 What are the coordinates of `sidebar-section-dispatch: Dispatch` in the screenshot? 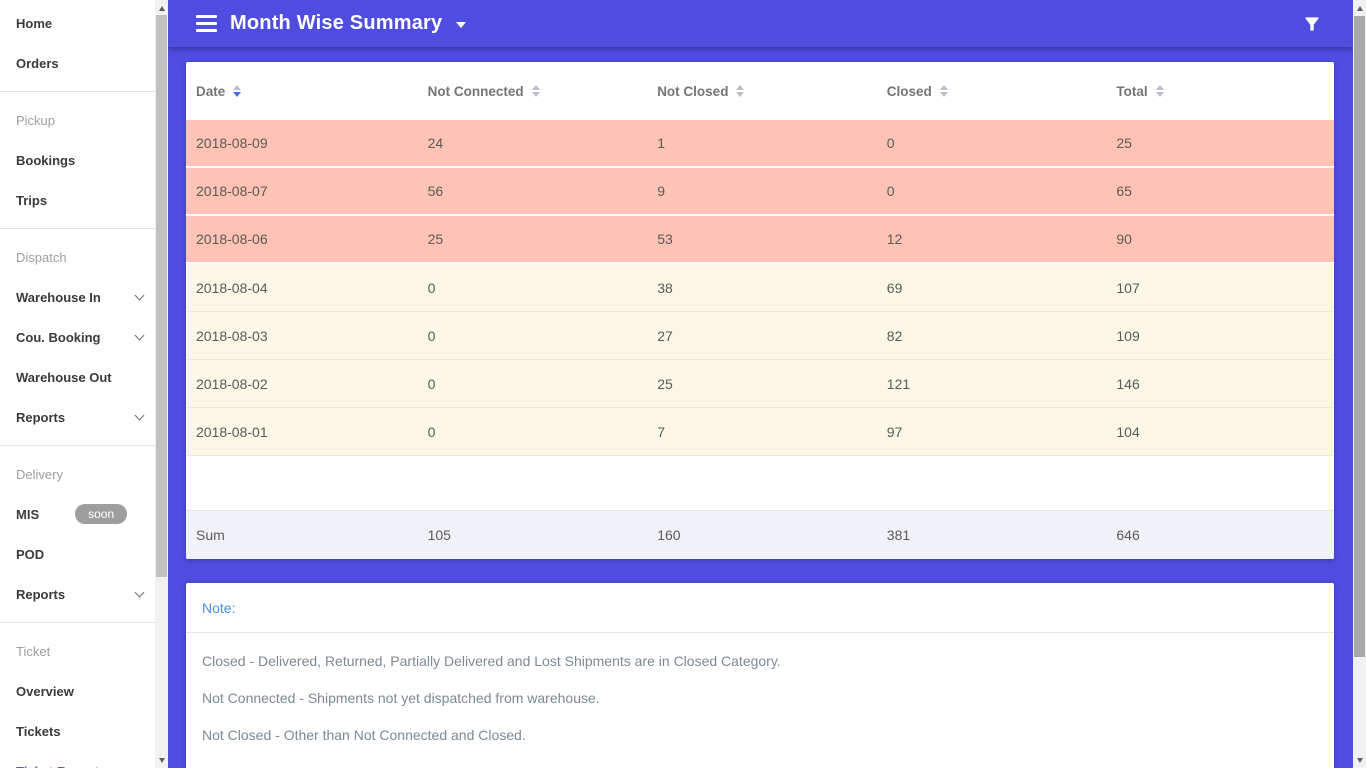 It's located at (41, 257).